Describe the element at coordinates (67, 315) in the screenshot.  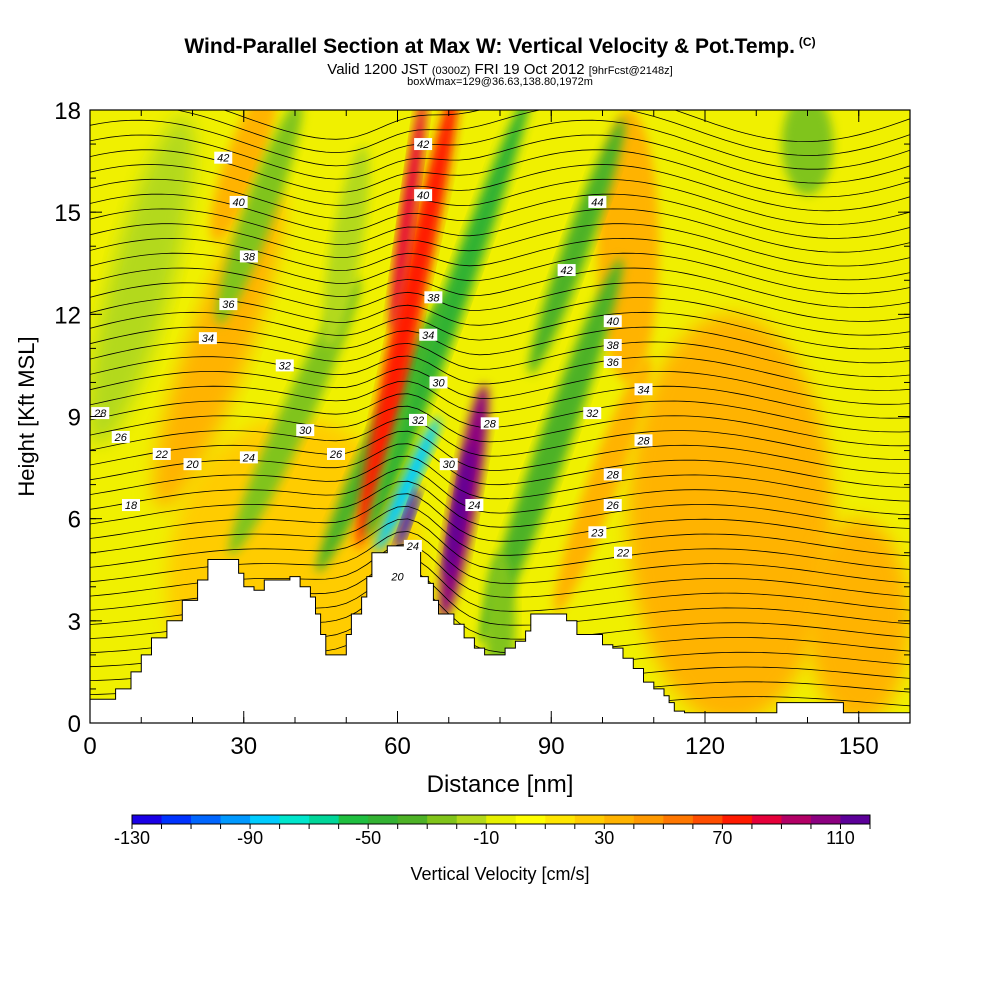
I see `y-tick-label: 12` at that location.